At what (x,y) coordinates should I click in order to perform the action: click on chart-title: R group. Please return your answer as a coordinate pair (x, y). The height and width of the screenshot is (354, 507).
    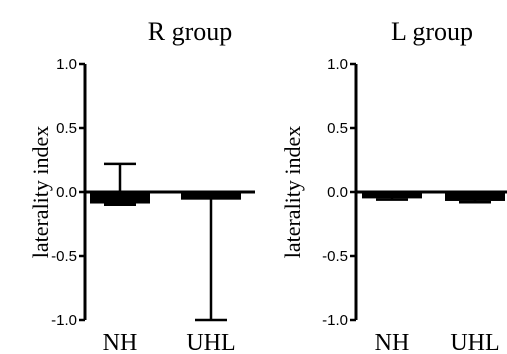
    Looking at the image, I should click on (190, 31).